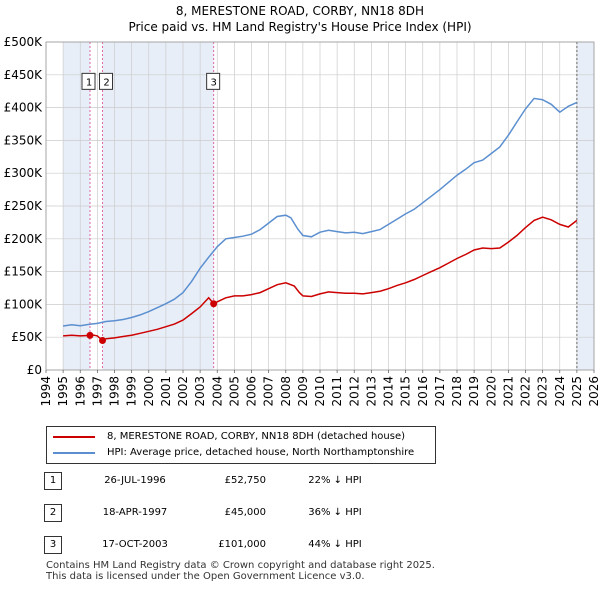 Image resolution: width=600 pixels, height=590 pixels. Describe the element at coordinates (300, 11) in the screenshot. I see `chart-title: 8, MERESTONE ROAD, CORBY, NN18 8DH` at that location.